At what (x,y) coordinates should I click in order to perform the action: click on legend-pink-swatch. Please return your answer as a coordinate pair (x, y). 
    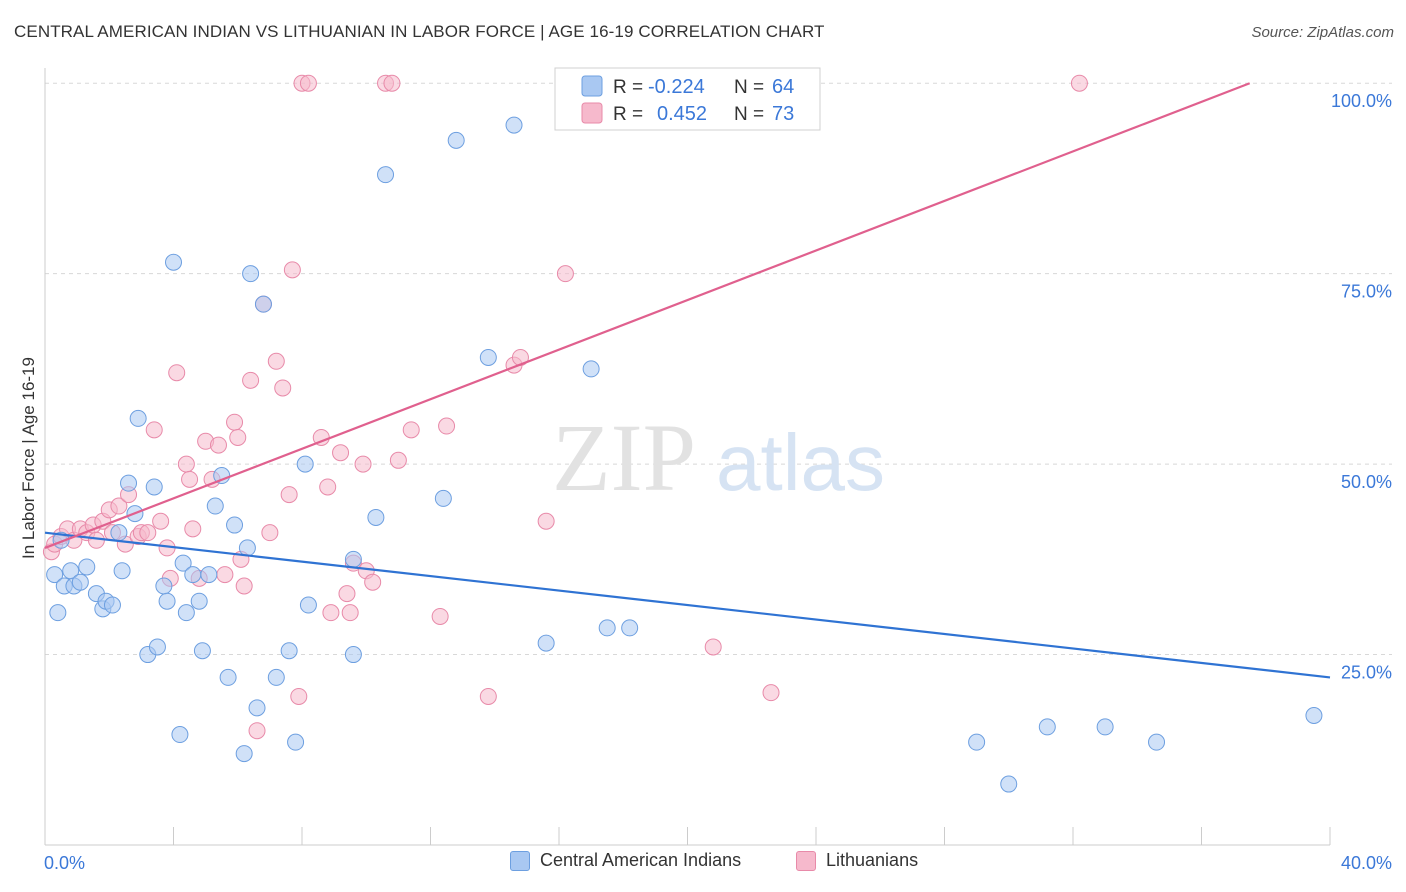
    Looking at the image, I should click on (592, 113).